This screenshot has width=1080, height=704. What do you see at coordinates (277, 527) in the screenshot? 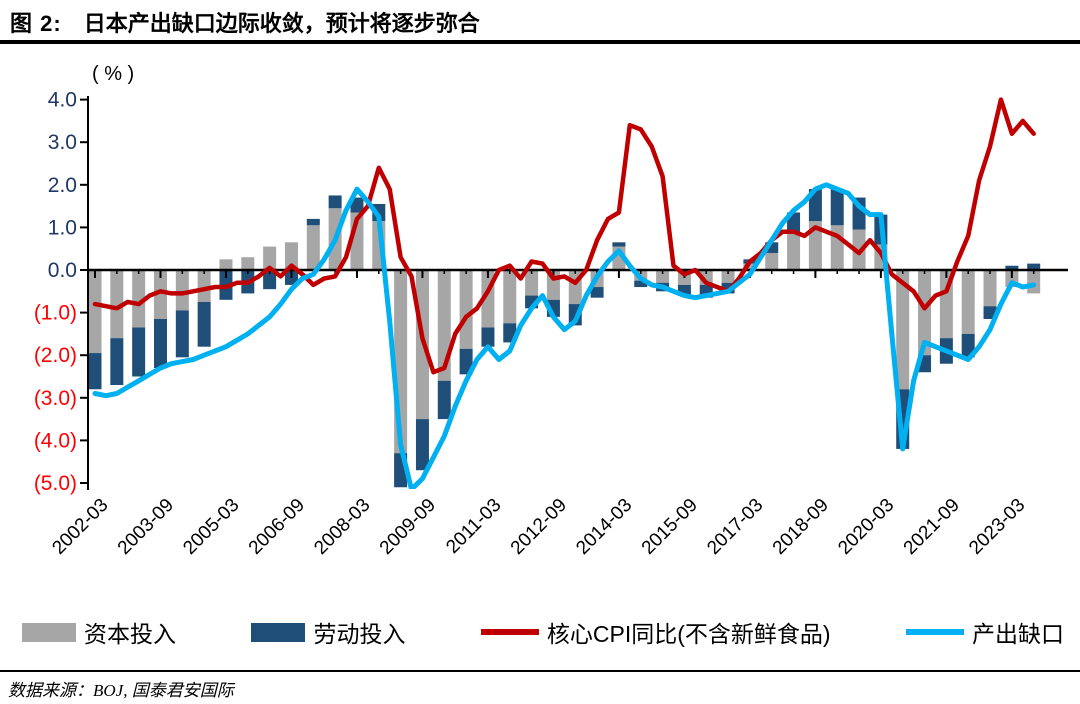
I see `x-tick-label: 2006-09` at bounding box center [277, 527].